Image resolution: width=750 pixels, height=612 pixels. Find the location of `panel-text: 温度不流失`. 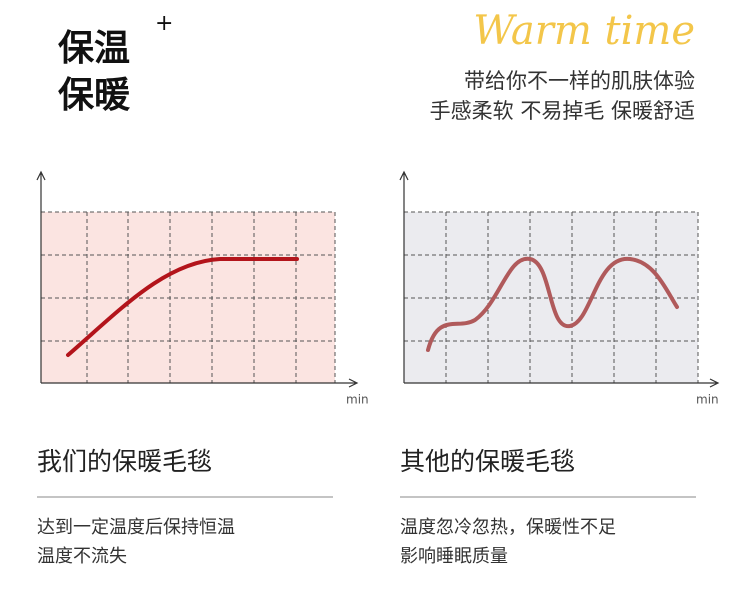

panel-text: 温度不流失 is located at coordinates (82, 556).